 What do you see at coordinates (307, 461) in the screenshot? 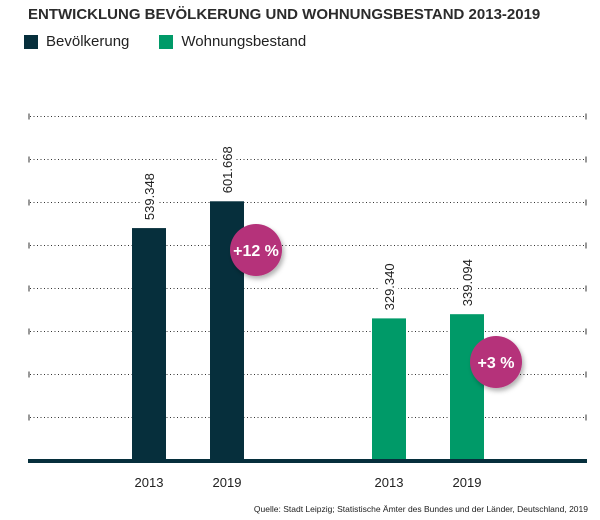
I see `x-axis-baseline` at bounding box center [307, 461].